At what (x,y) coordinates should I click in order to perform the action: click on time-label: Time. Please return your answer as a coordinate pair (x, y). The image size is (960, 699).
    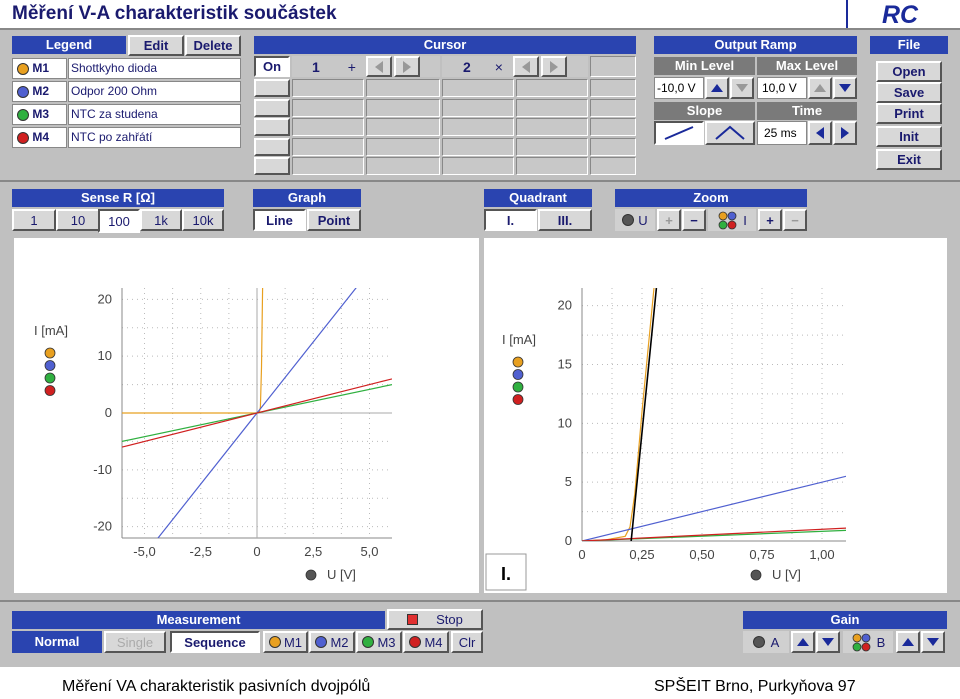
    Looking at the image, I should click on (807, 111).